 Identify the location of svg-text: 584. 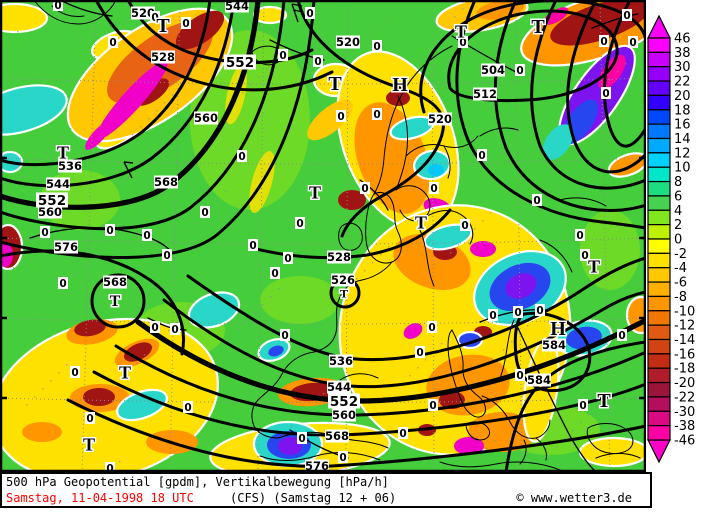
(539, 380).